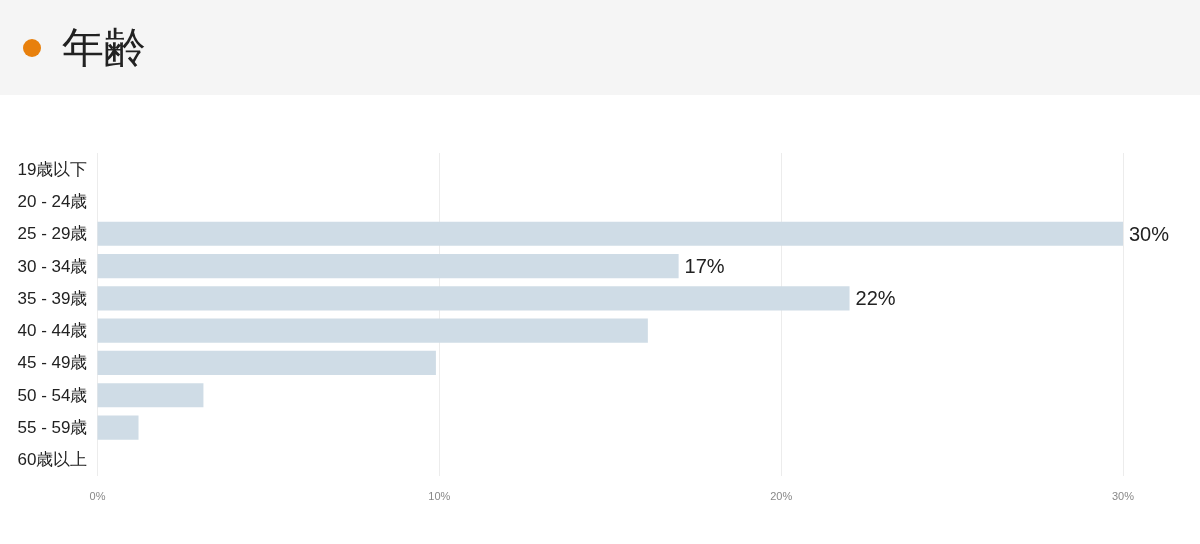 The width and height of the screenshot is (1200, 544). Describe the element at coordinates (52, 395) in the screenshot. I see `y-tick-label: 50 - 54歳` at that location.